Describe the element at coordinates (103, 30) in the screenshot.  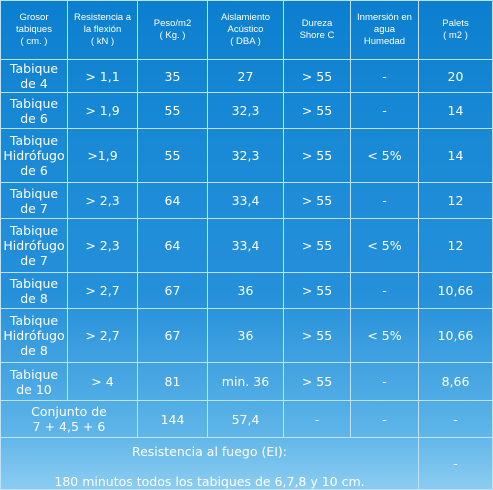
I see `header-resistencia-flexion: Resistencia a la flexión ( kN )` at that location.